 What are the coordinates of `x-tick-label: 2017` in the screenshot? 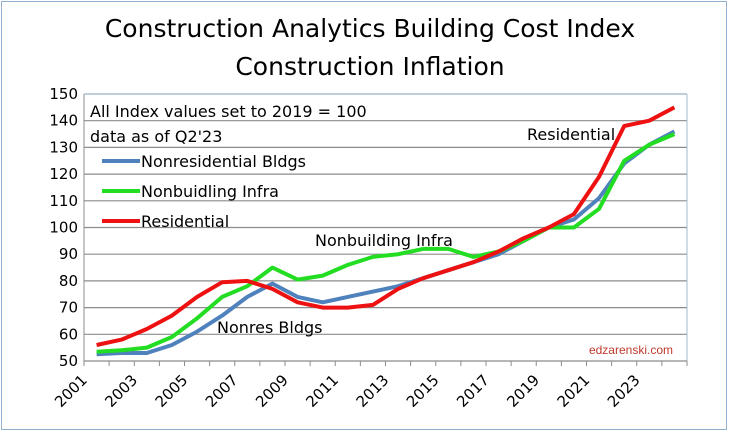 It's located at (473, 391).